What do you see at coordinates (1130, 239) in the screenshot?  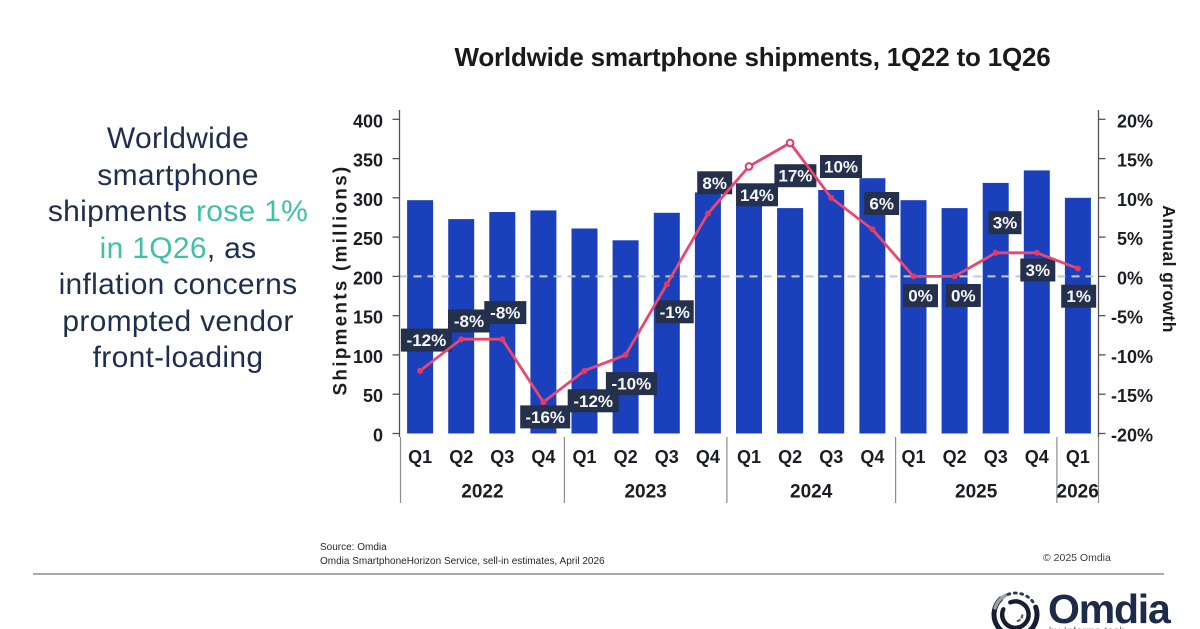 I see `svg-text: 5%` at bounding box center [1130, 239].